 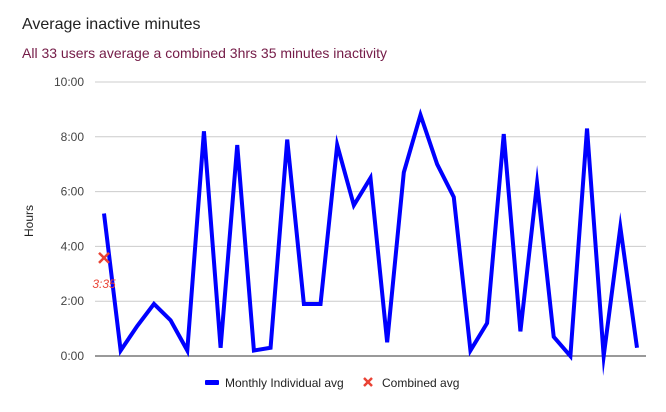 I want to click on legend-swatch-combined-avg, so click(x=368, y=382).